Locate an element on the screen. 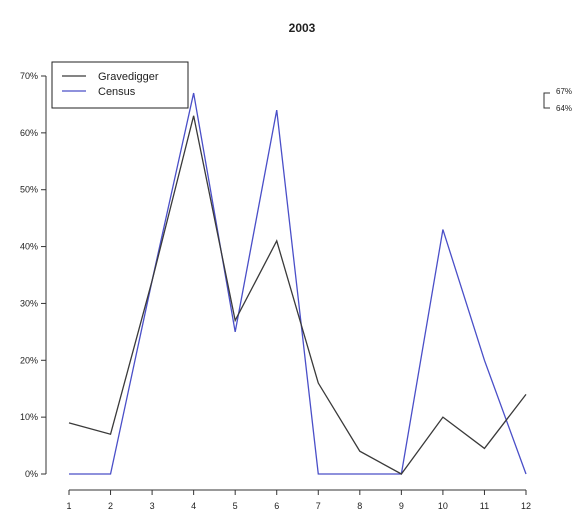  y-tick-label: 50% is located at coordinates (29, 190).